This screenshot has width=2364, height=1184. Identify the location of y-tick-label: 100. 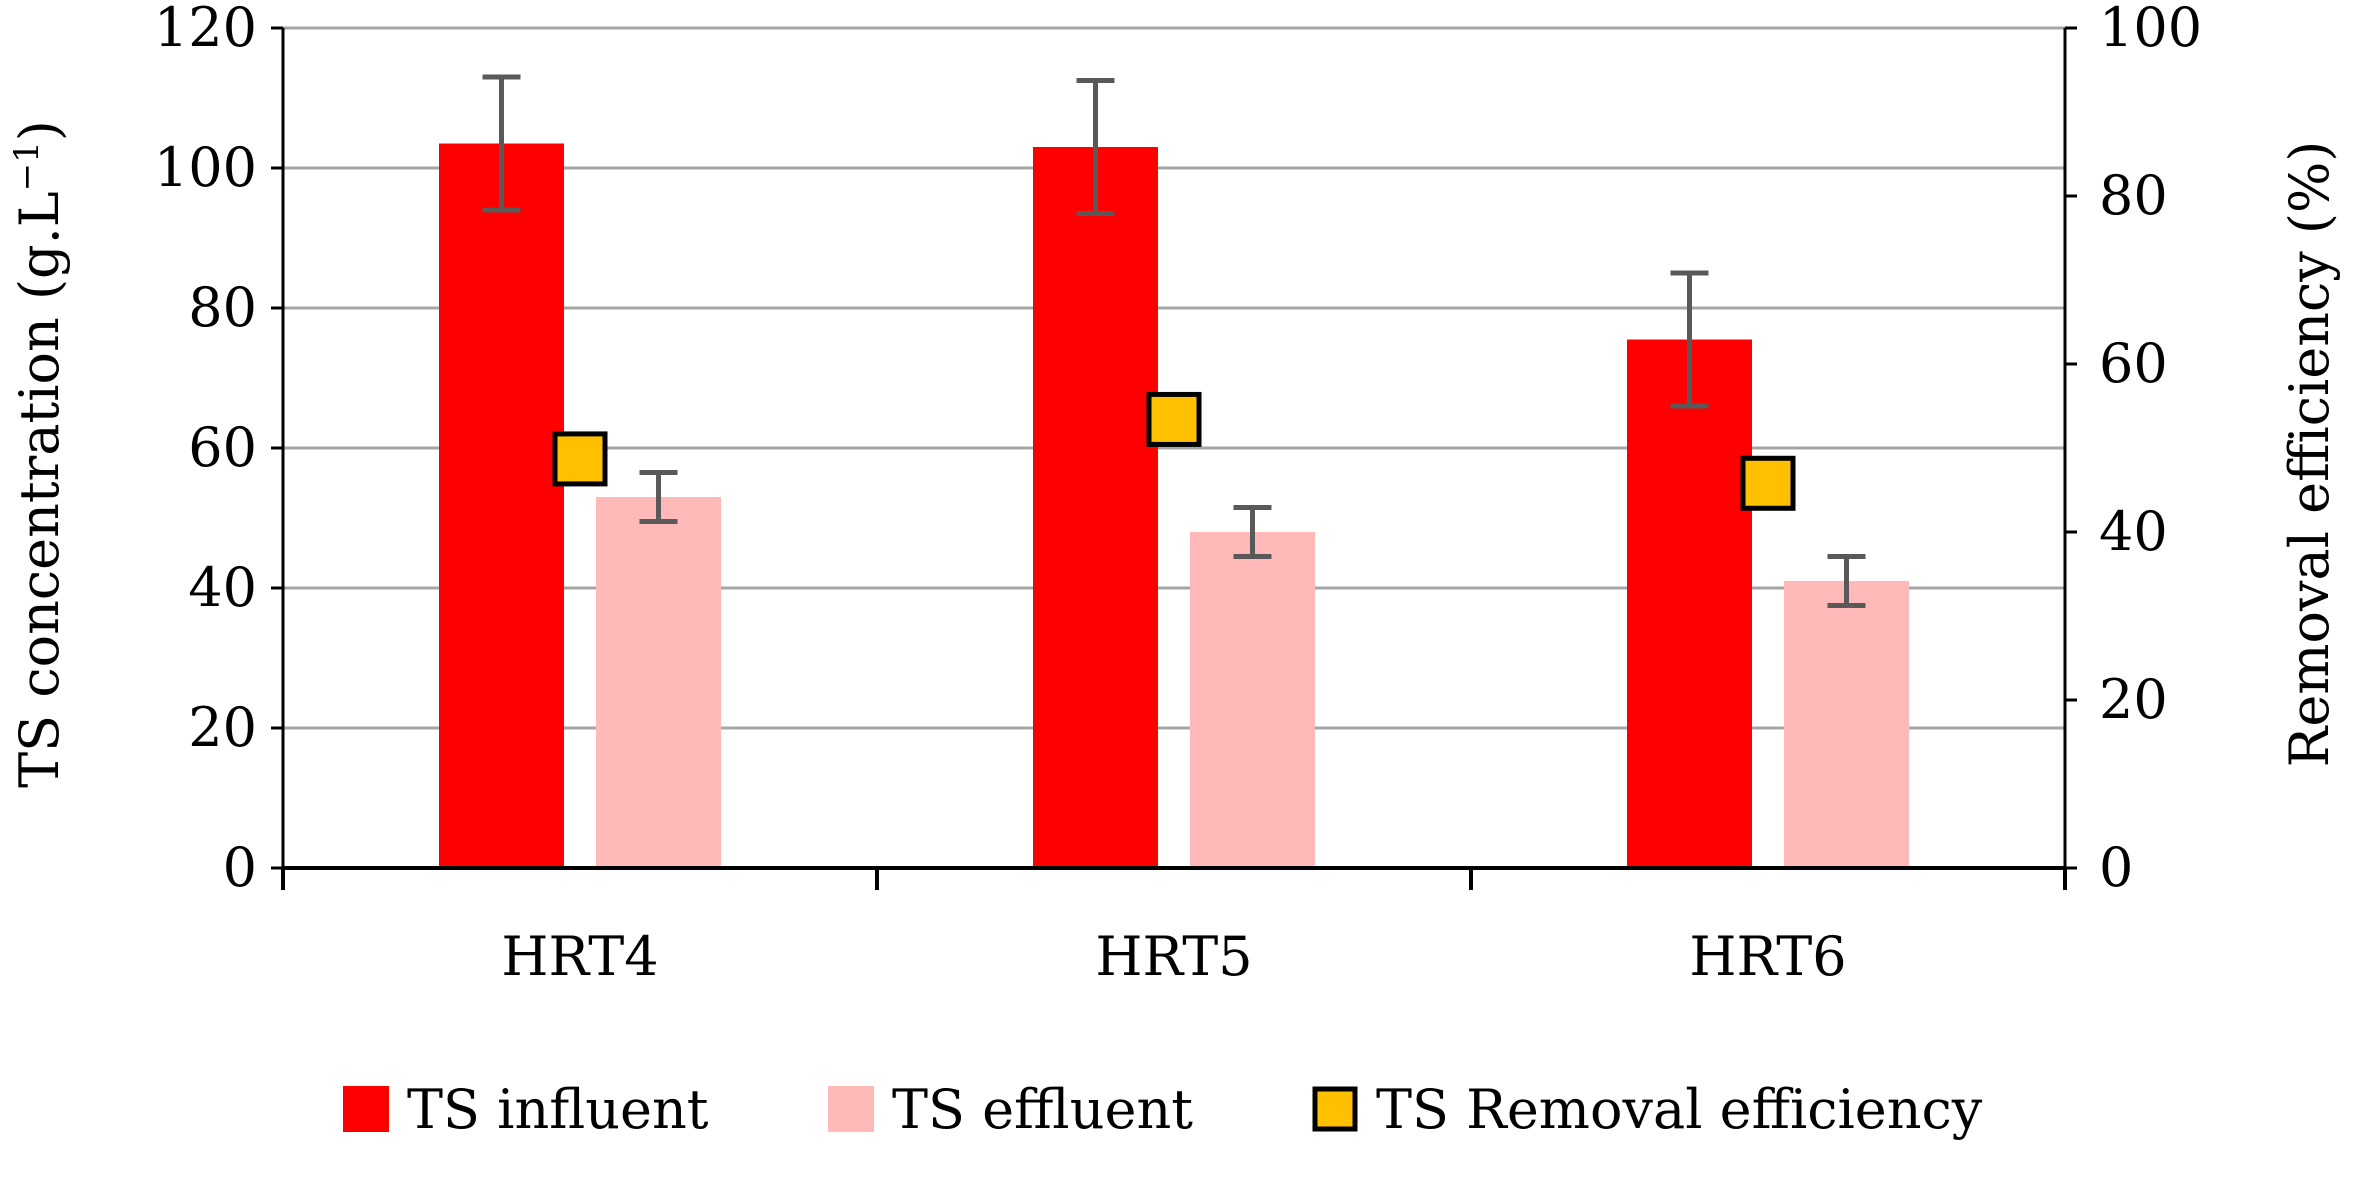
(205, 167).